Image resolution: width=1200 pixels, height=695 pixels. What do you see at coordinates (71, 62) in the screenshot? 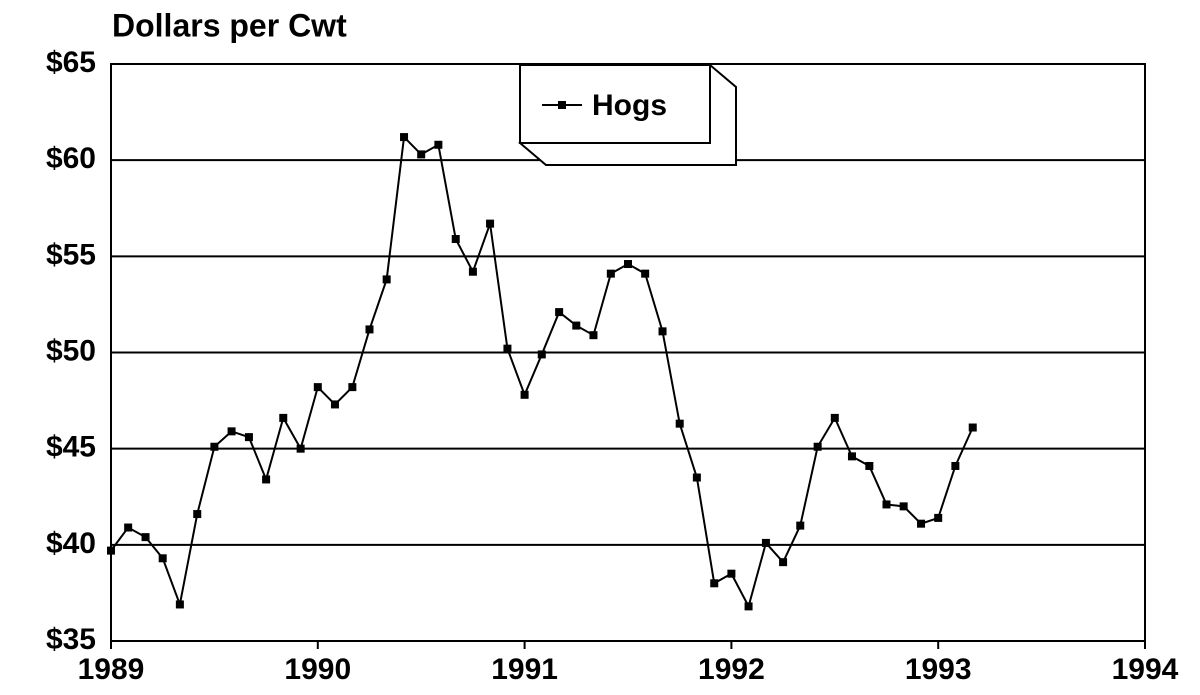
I see `y-tick-label: $65` at bounding box center [71, 62].